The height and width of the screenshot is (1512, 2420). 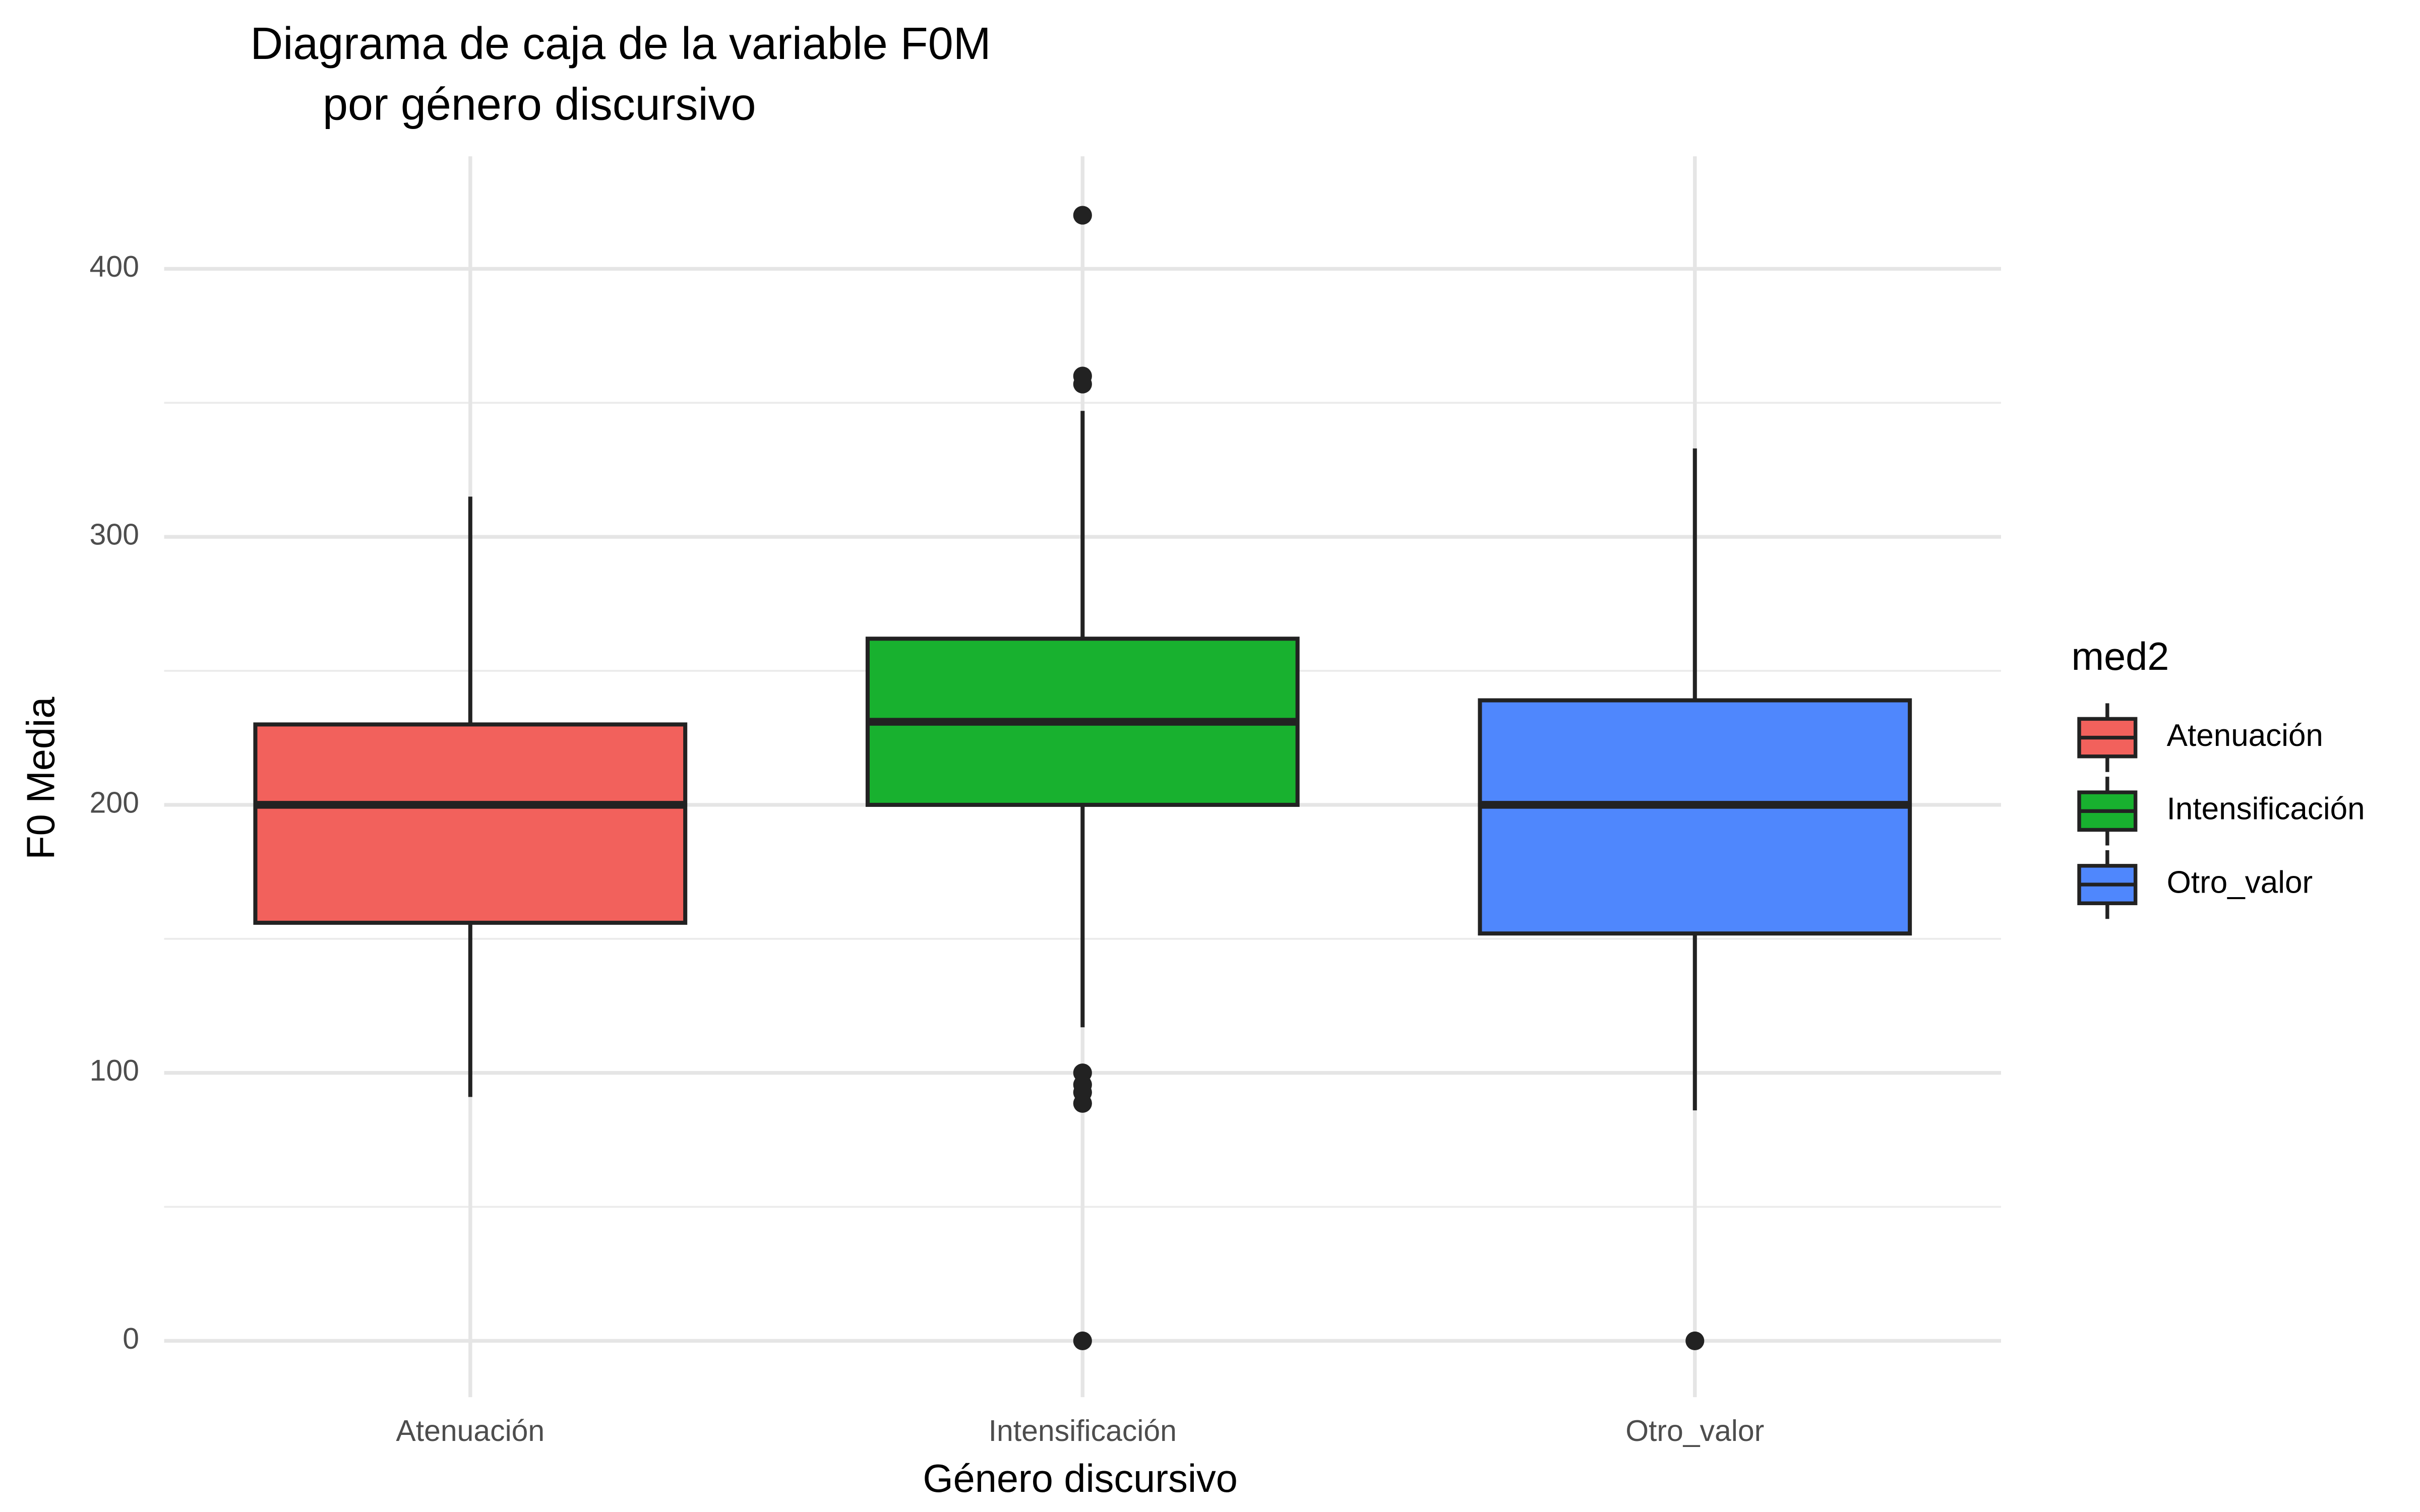 I want to click on y-tick-label: 100, so click(x=114, y=1070).